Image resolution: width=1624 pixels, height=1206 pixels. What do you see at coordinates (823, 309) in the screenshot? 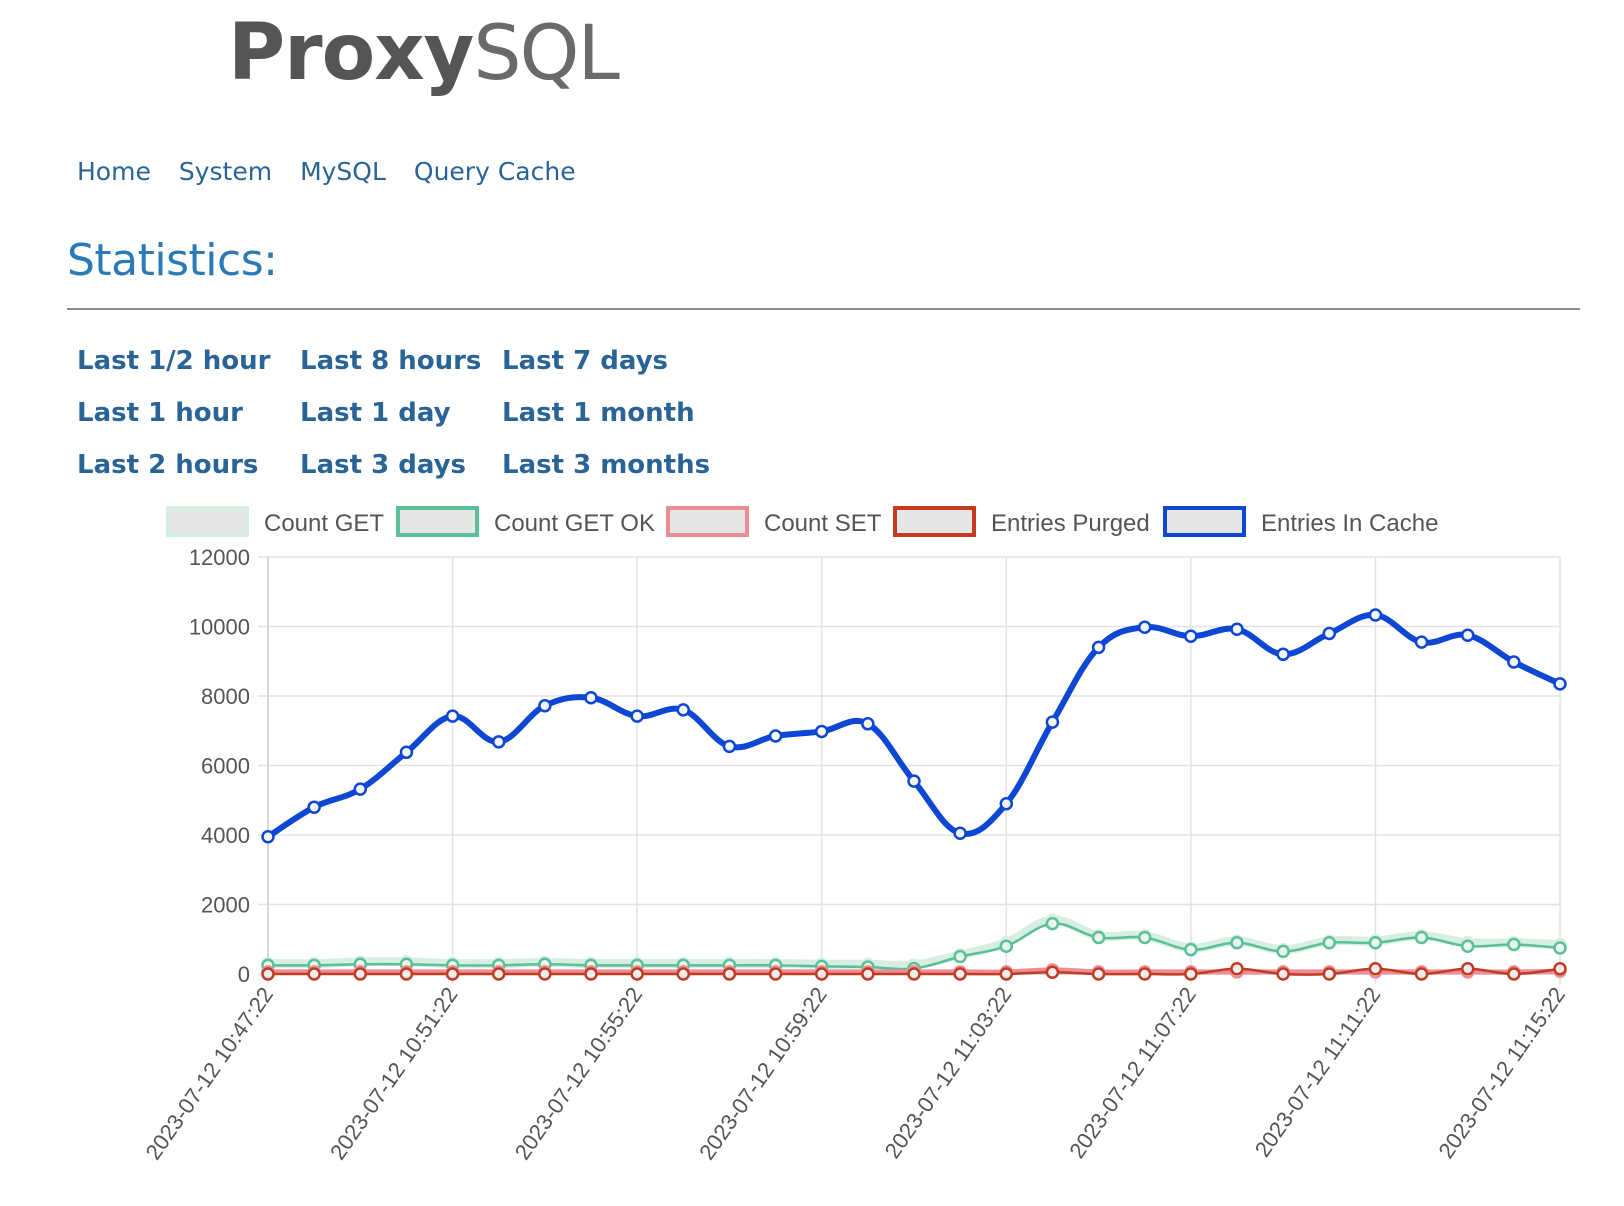
I see `title-divider` at bounding box center [823, 309].